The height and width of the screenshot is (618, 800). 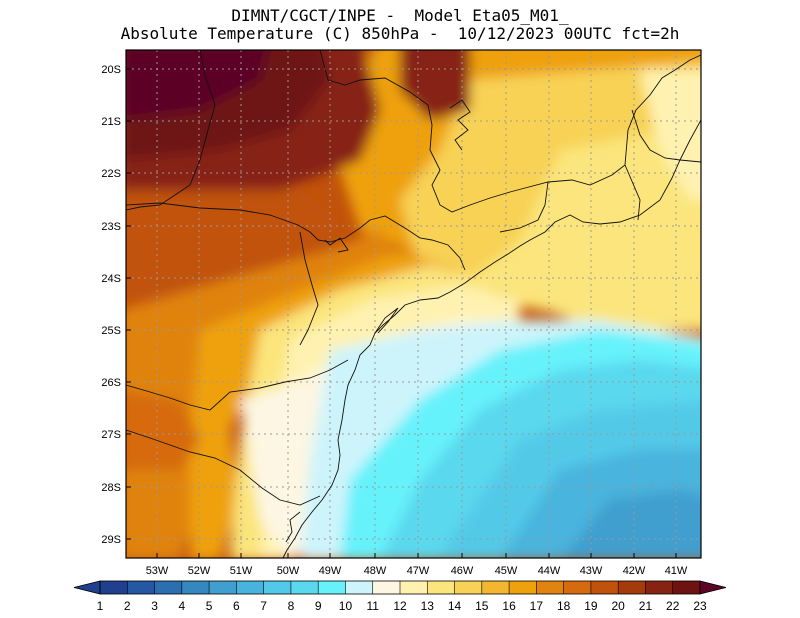 What do you see at coordinates (111, 540) in the screenshot?
I see `latitude-label: 29S` at bounding box center [111, 540].